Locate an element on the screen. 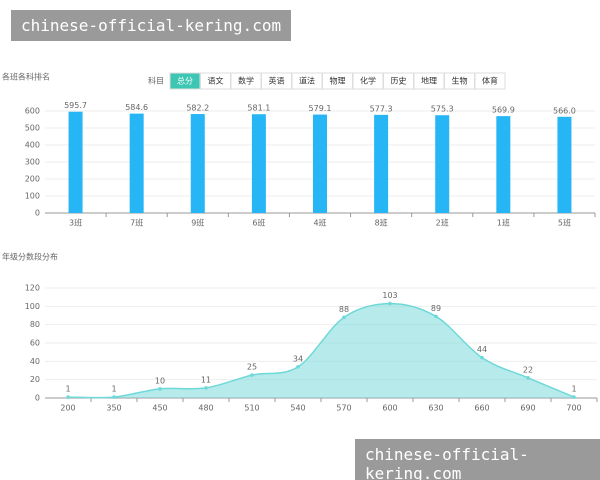 The image size is (600, 480). chart-title: 年级分数段分布 is located at coordinates (30, 257).